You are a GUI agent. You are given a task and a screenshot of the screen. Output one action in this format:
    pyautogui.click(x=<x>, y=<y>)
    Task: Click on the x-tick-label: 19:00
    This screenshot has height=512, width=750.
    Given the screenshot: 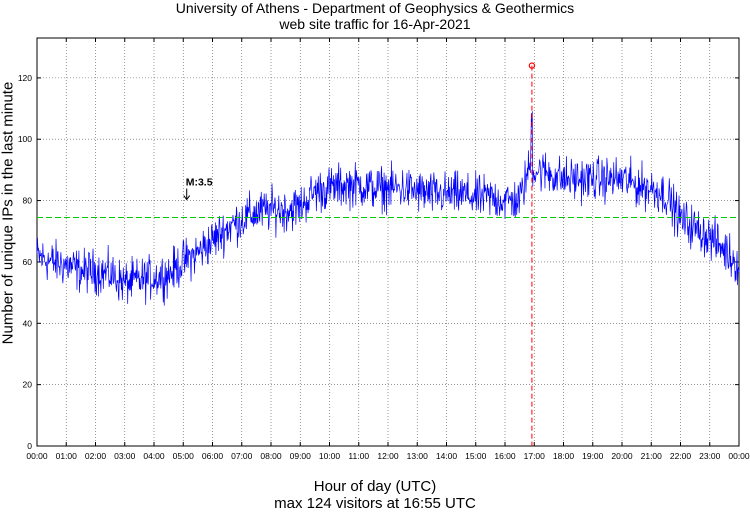 What is the action you would take?
    pyautogui.click(x=593, y=456)
    